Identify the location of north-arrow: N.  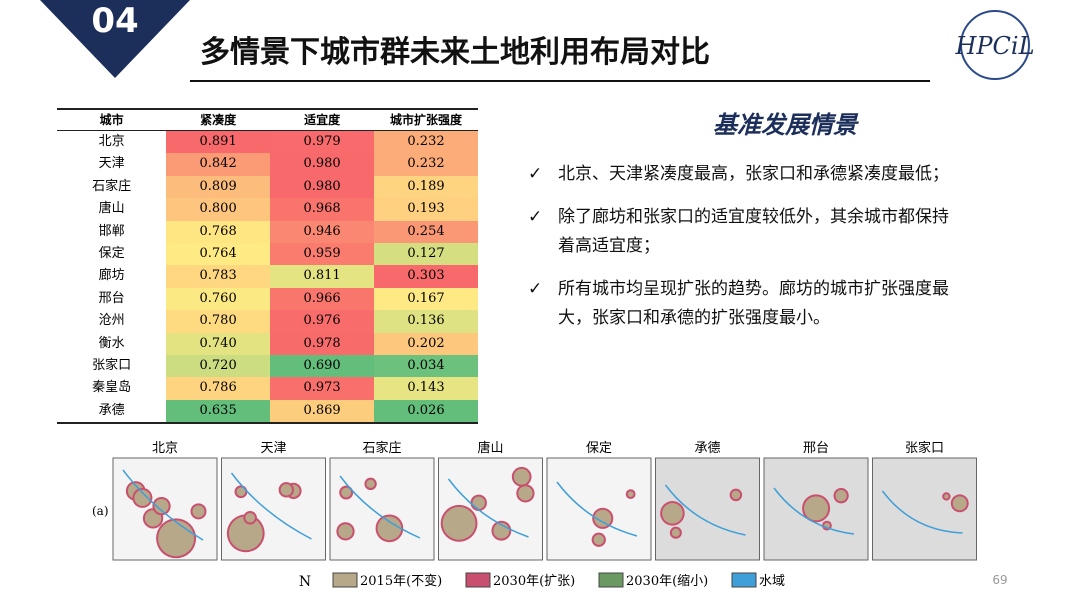
(305, 582).